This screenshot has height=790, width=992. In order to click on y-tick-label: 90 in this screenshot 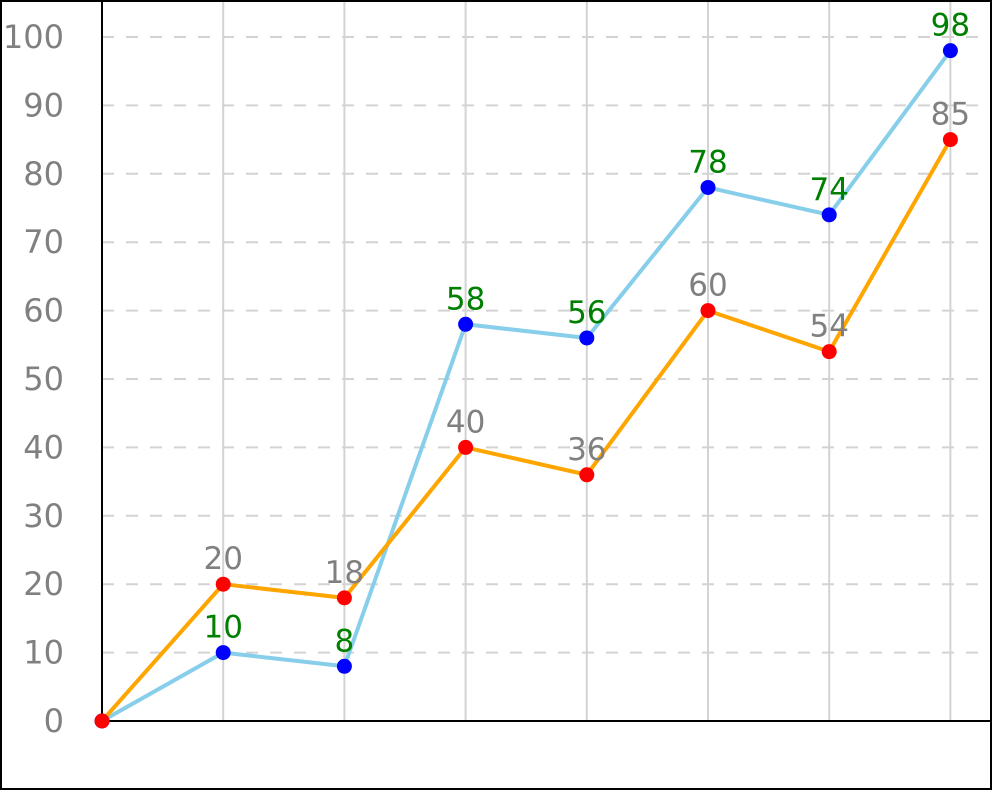, I will do `click(43, 105)`.